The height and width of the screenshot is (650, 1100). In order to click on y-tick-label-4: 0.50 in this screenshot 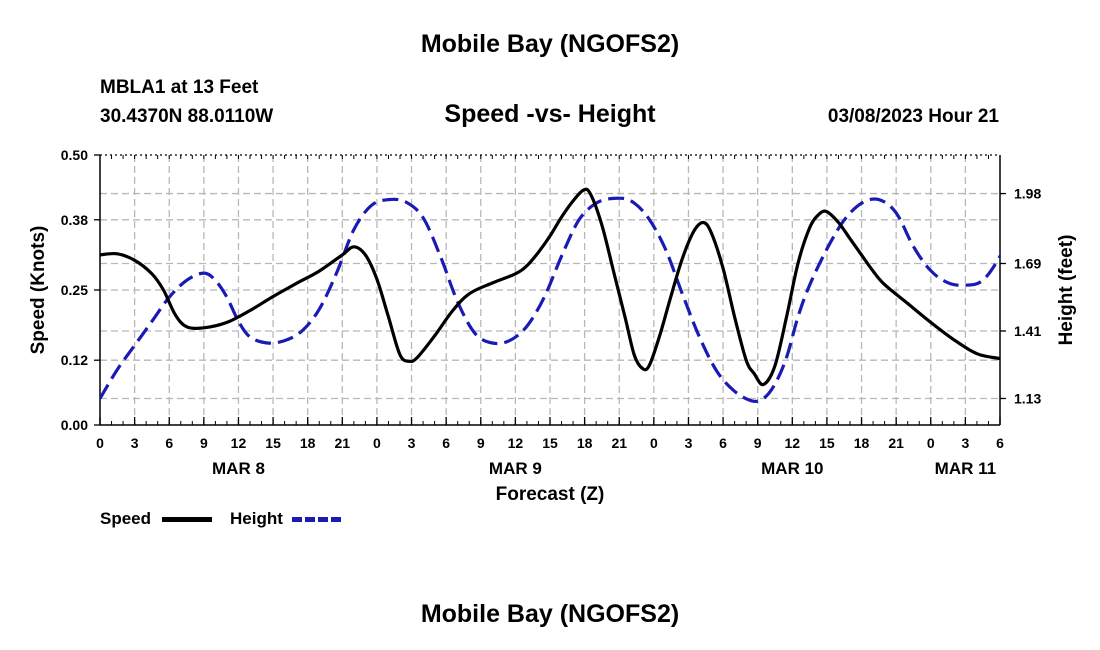, I will do `click(74, 155)`.